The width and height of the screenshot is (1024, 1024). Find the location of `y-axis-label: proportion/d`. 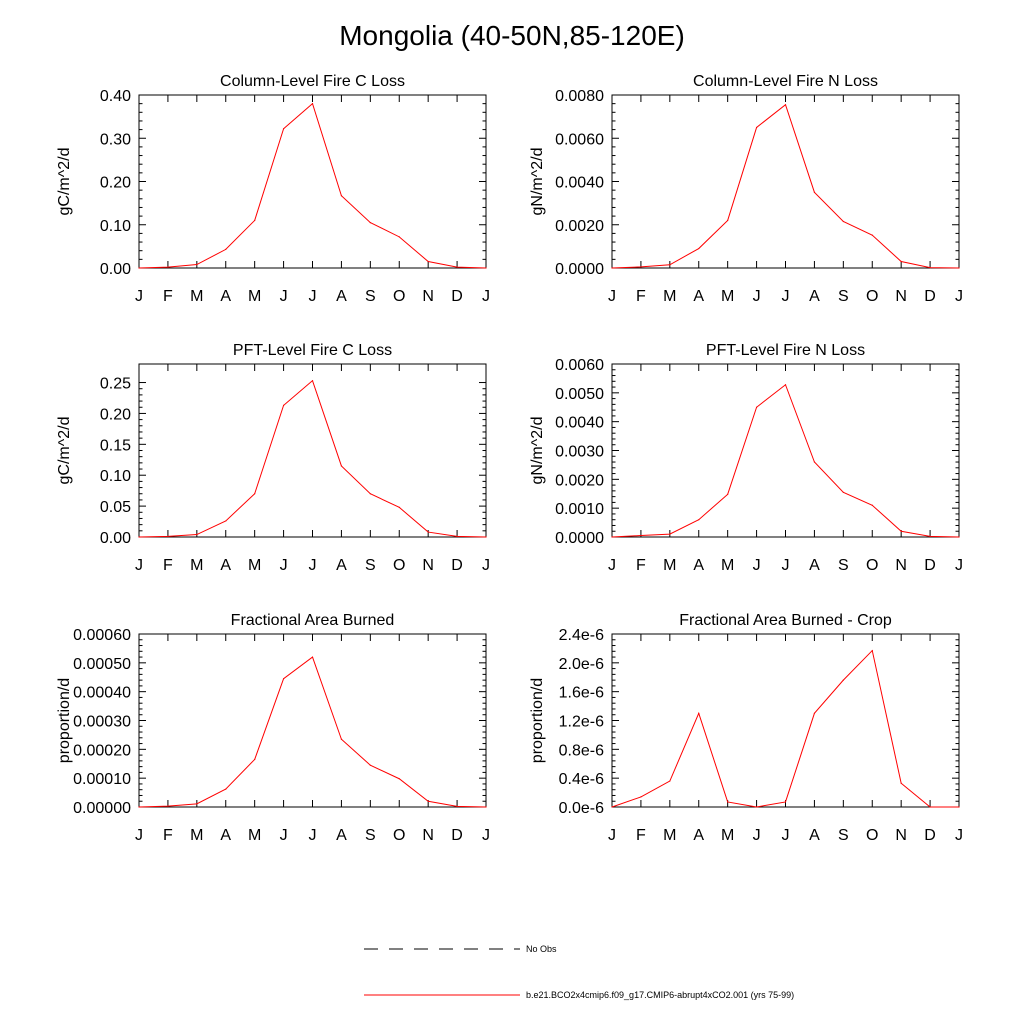

y-axis-label: proportion/d is located at coordinates (537, 720).